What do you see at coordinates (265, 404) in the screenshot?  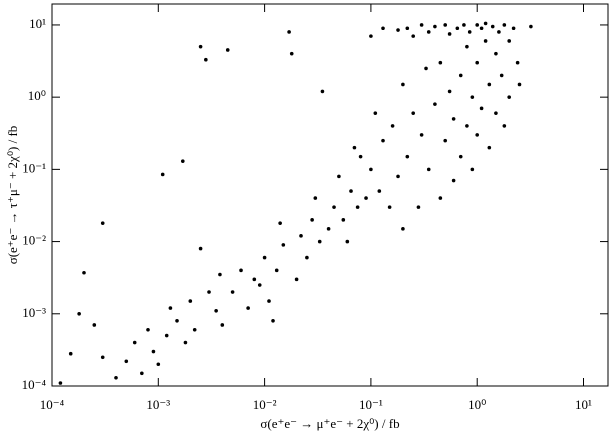 I see `x-tick-label: 10⁻²` at bounding box center [265, 404].